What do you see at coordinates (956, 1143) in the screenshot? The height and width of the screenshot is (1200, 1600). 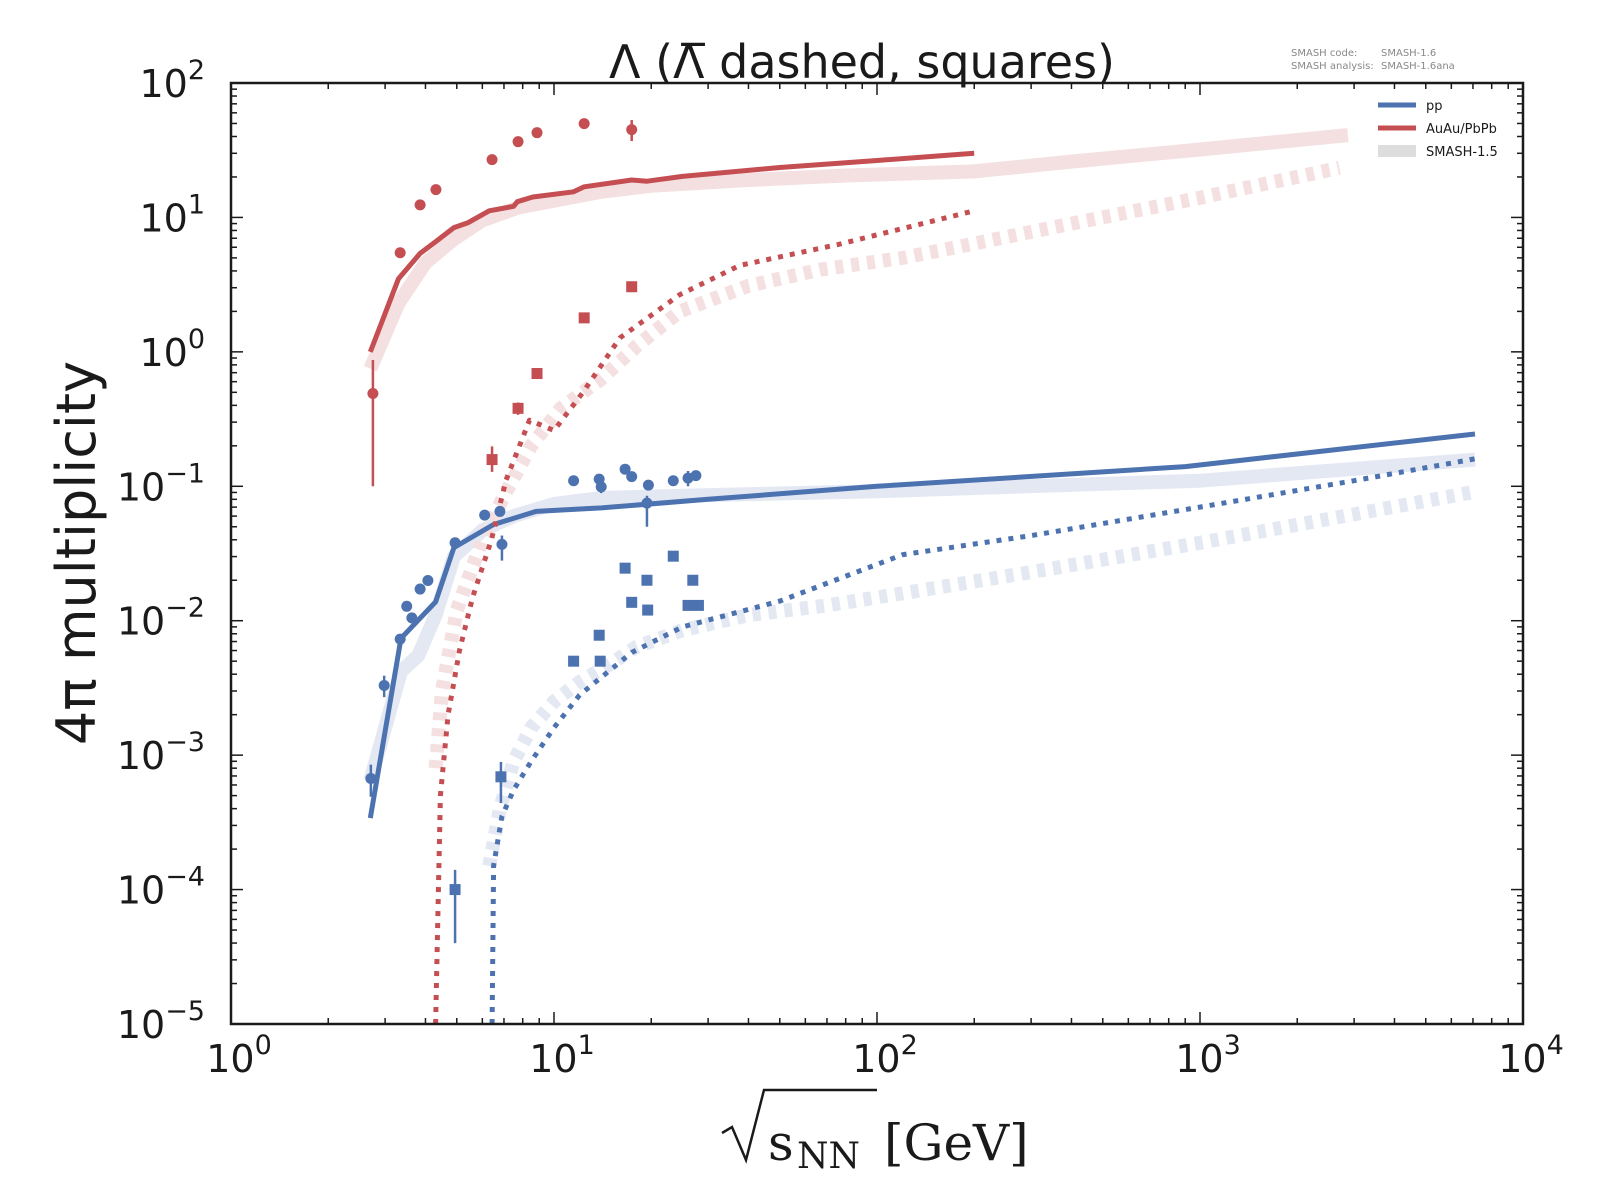 I see `x-axis-label-unit: [GeV]` at bounding box center [956, 1143].